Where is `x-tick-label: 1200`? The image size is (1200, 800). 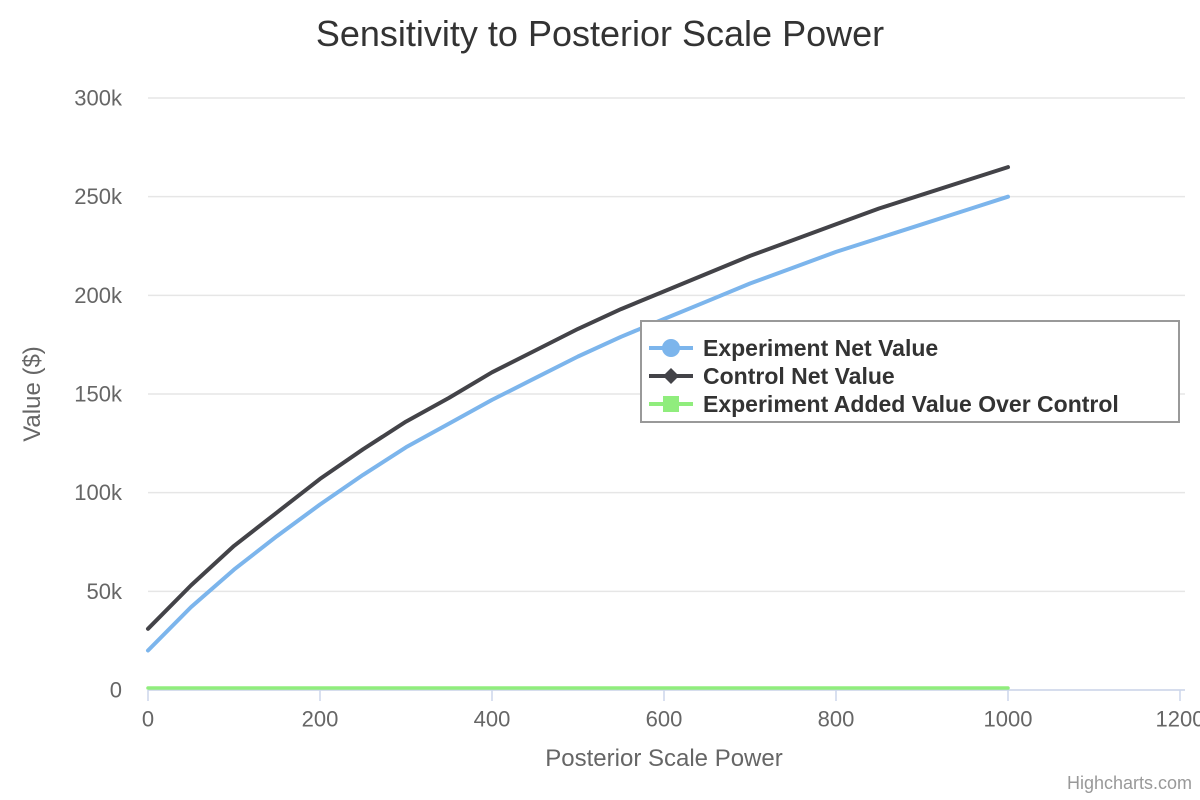
x-tick-label: 1200 is located at coordinates (1178, 719).